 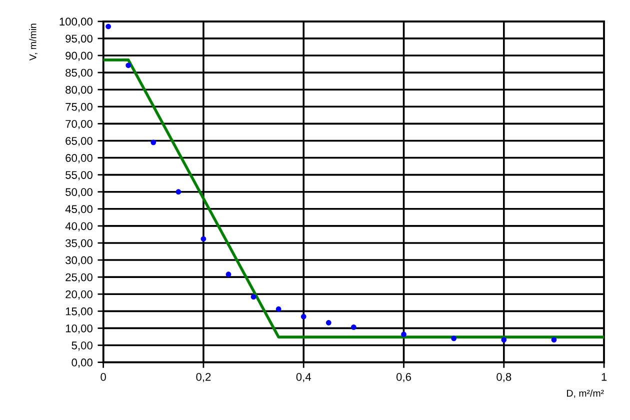 What do you see at coordinates (304, 377) in the screenshot?
I see `x-tick-label: 0,4` at bounding box center [304, 377].